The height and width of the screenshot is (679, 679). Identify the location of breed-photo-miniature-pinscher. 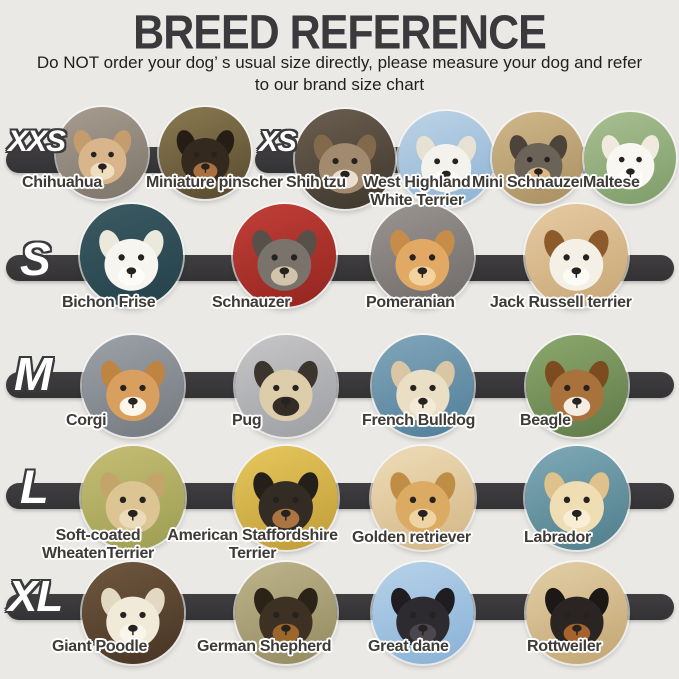
(205, 153).